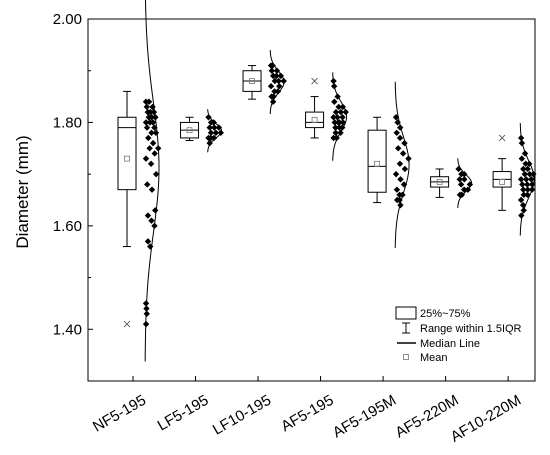  Describe the element at coordinates (402, 164) in the screenshot. I see `distribution-curve` at that location.